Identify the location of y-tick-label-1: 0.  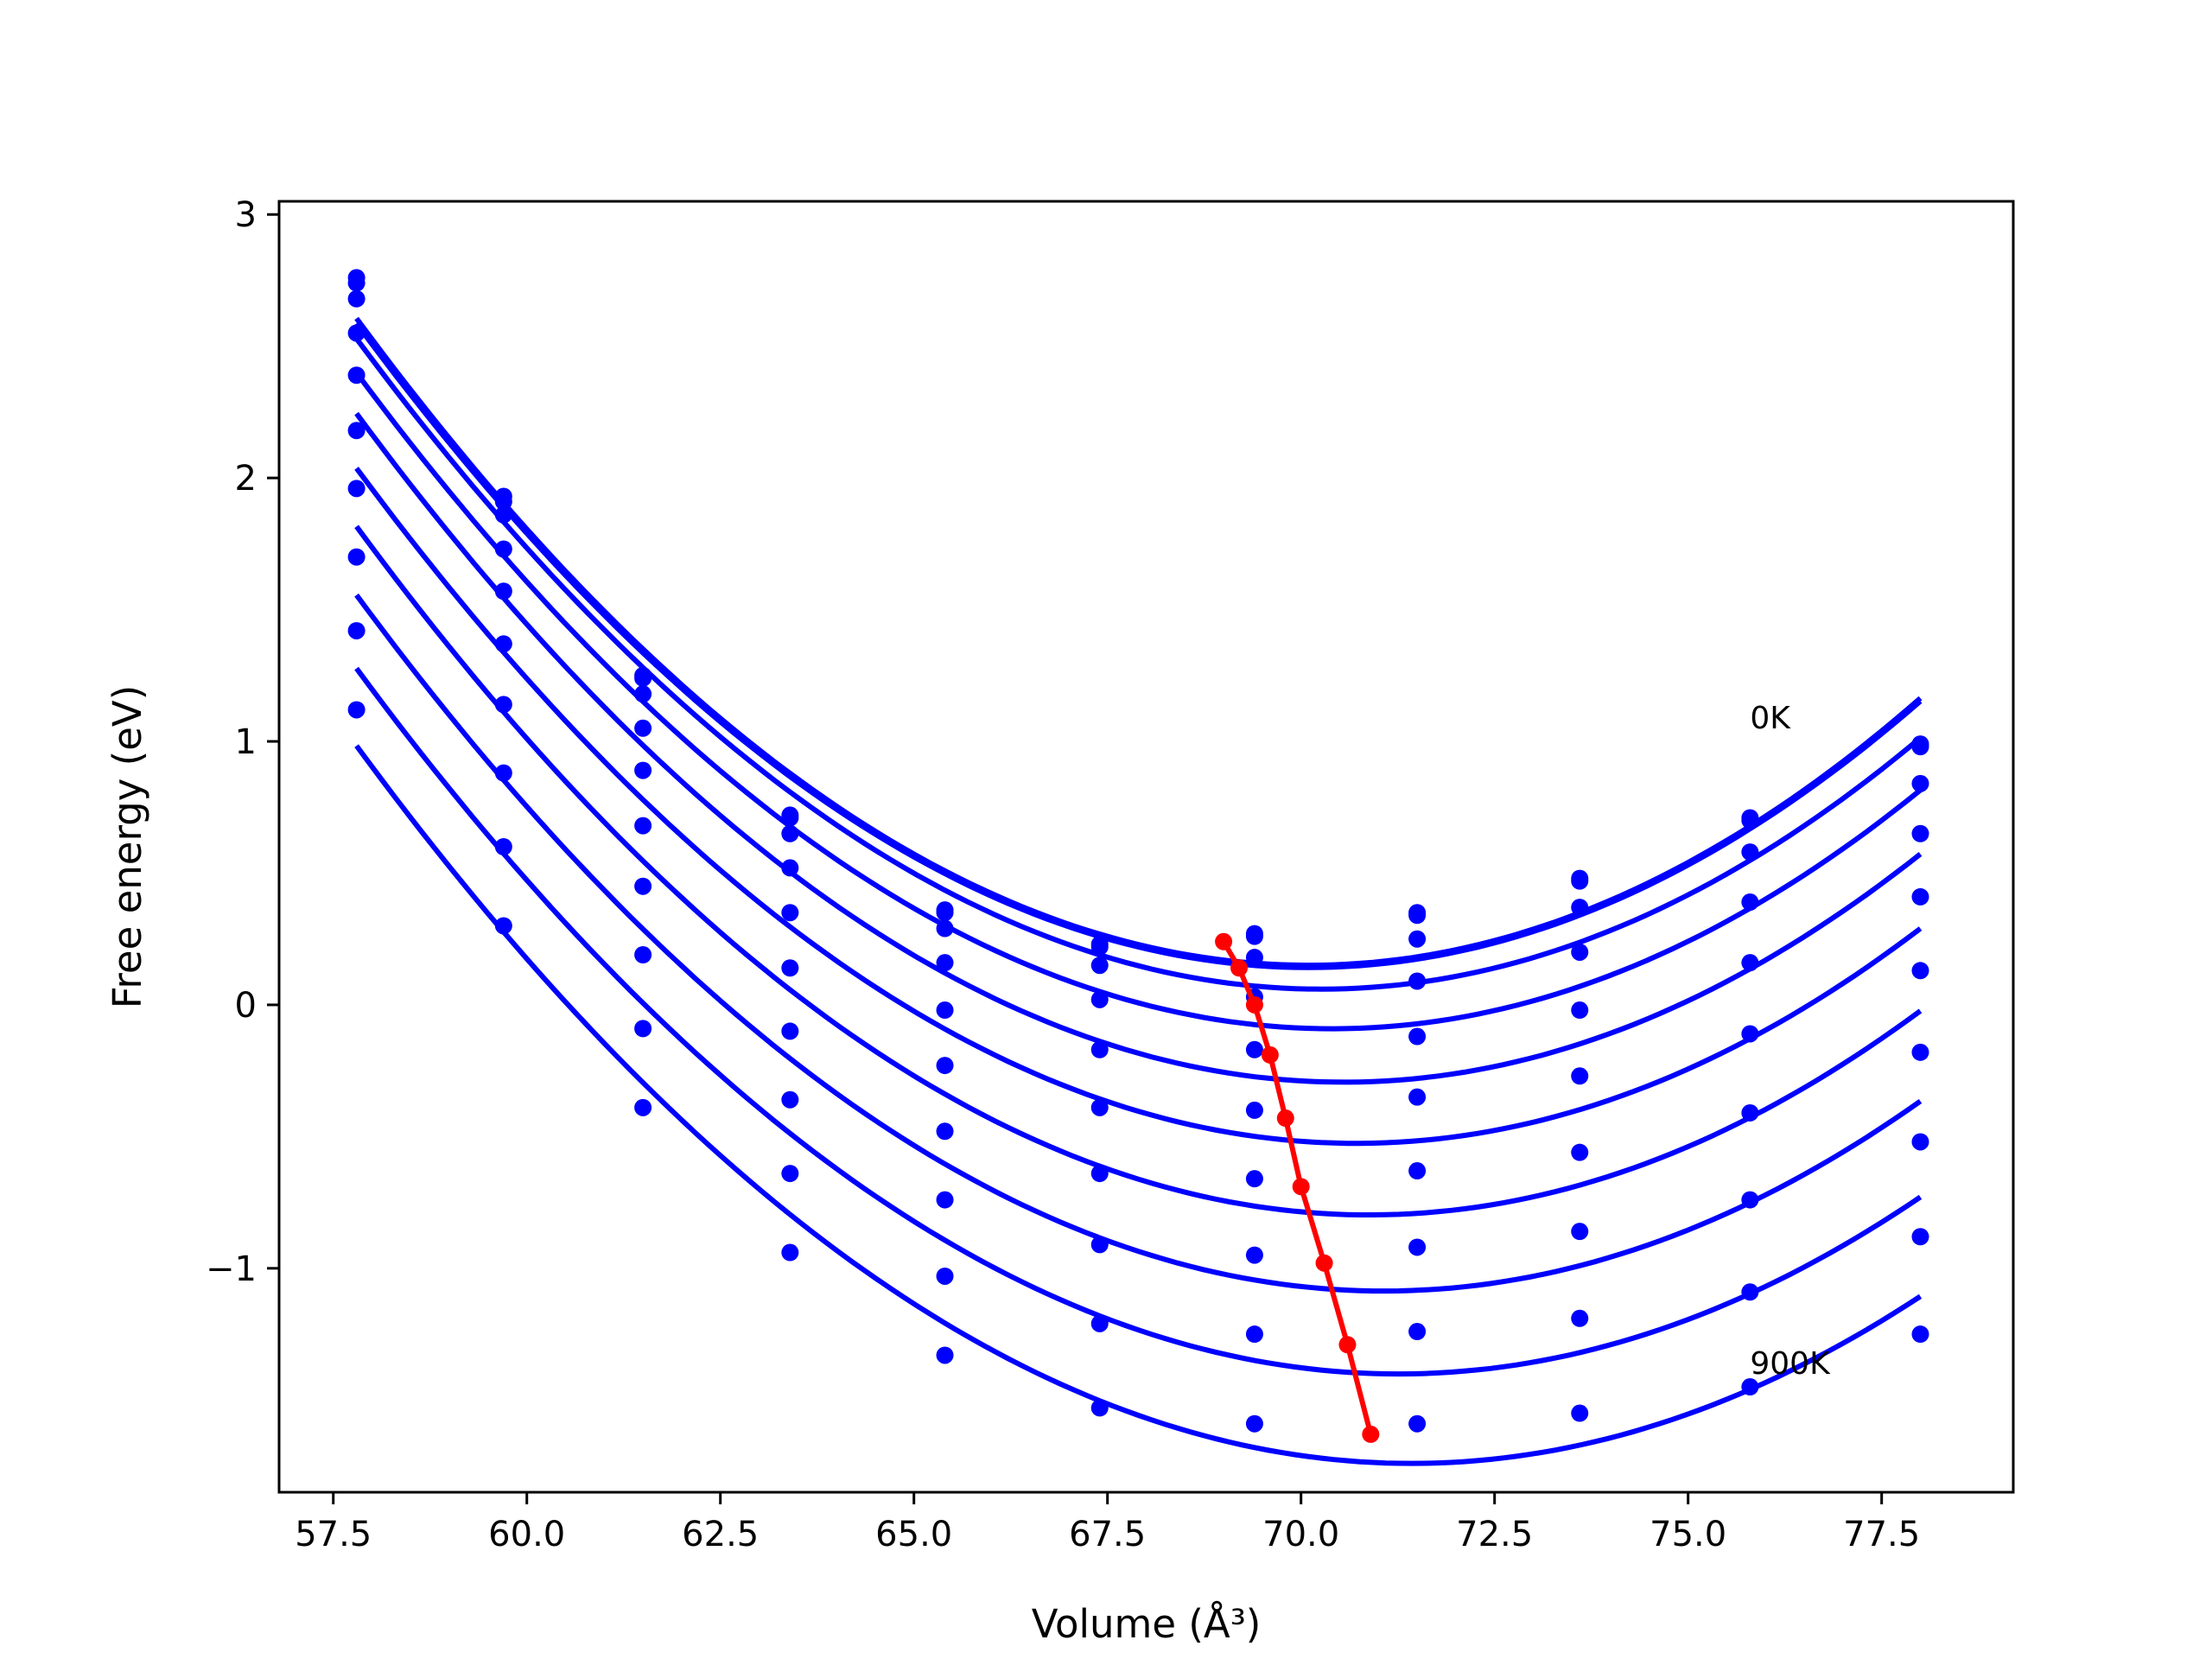
(246, 1006).